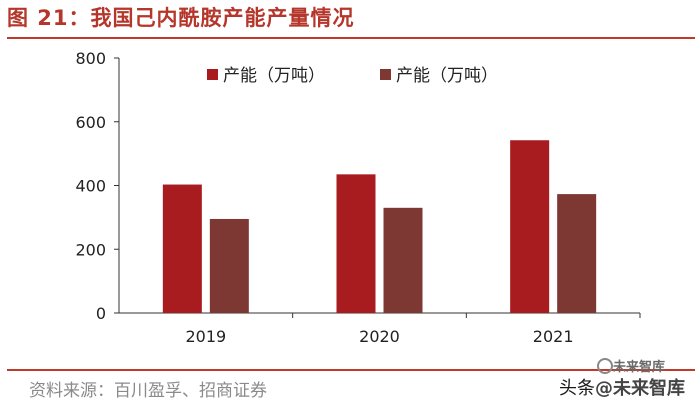 The image size is (700, 407). I want to click on bar-capacity-2021, so click(530, 226).